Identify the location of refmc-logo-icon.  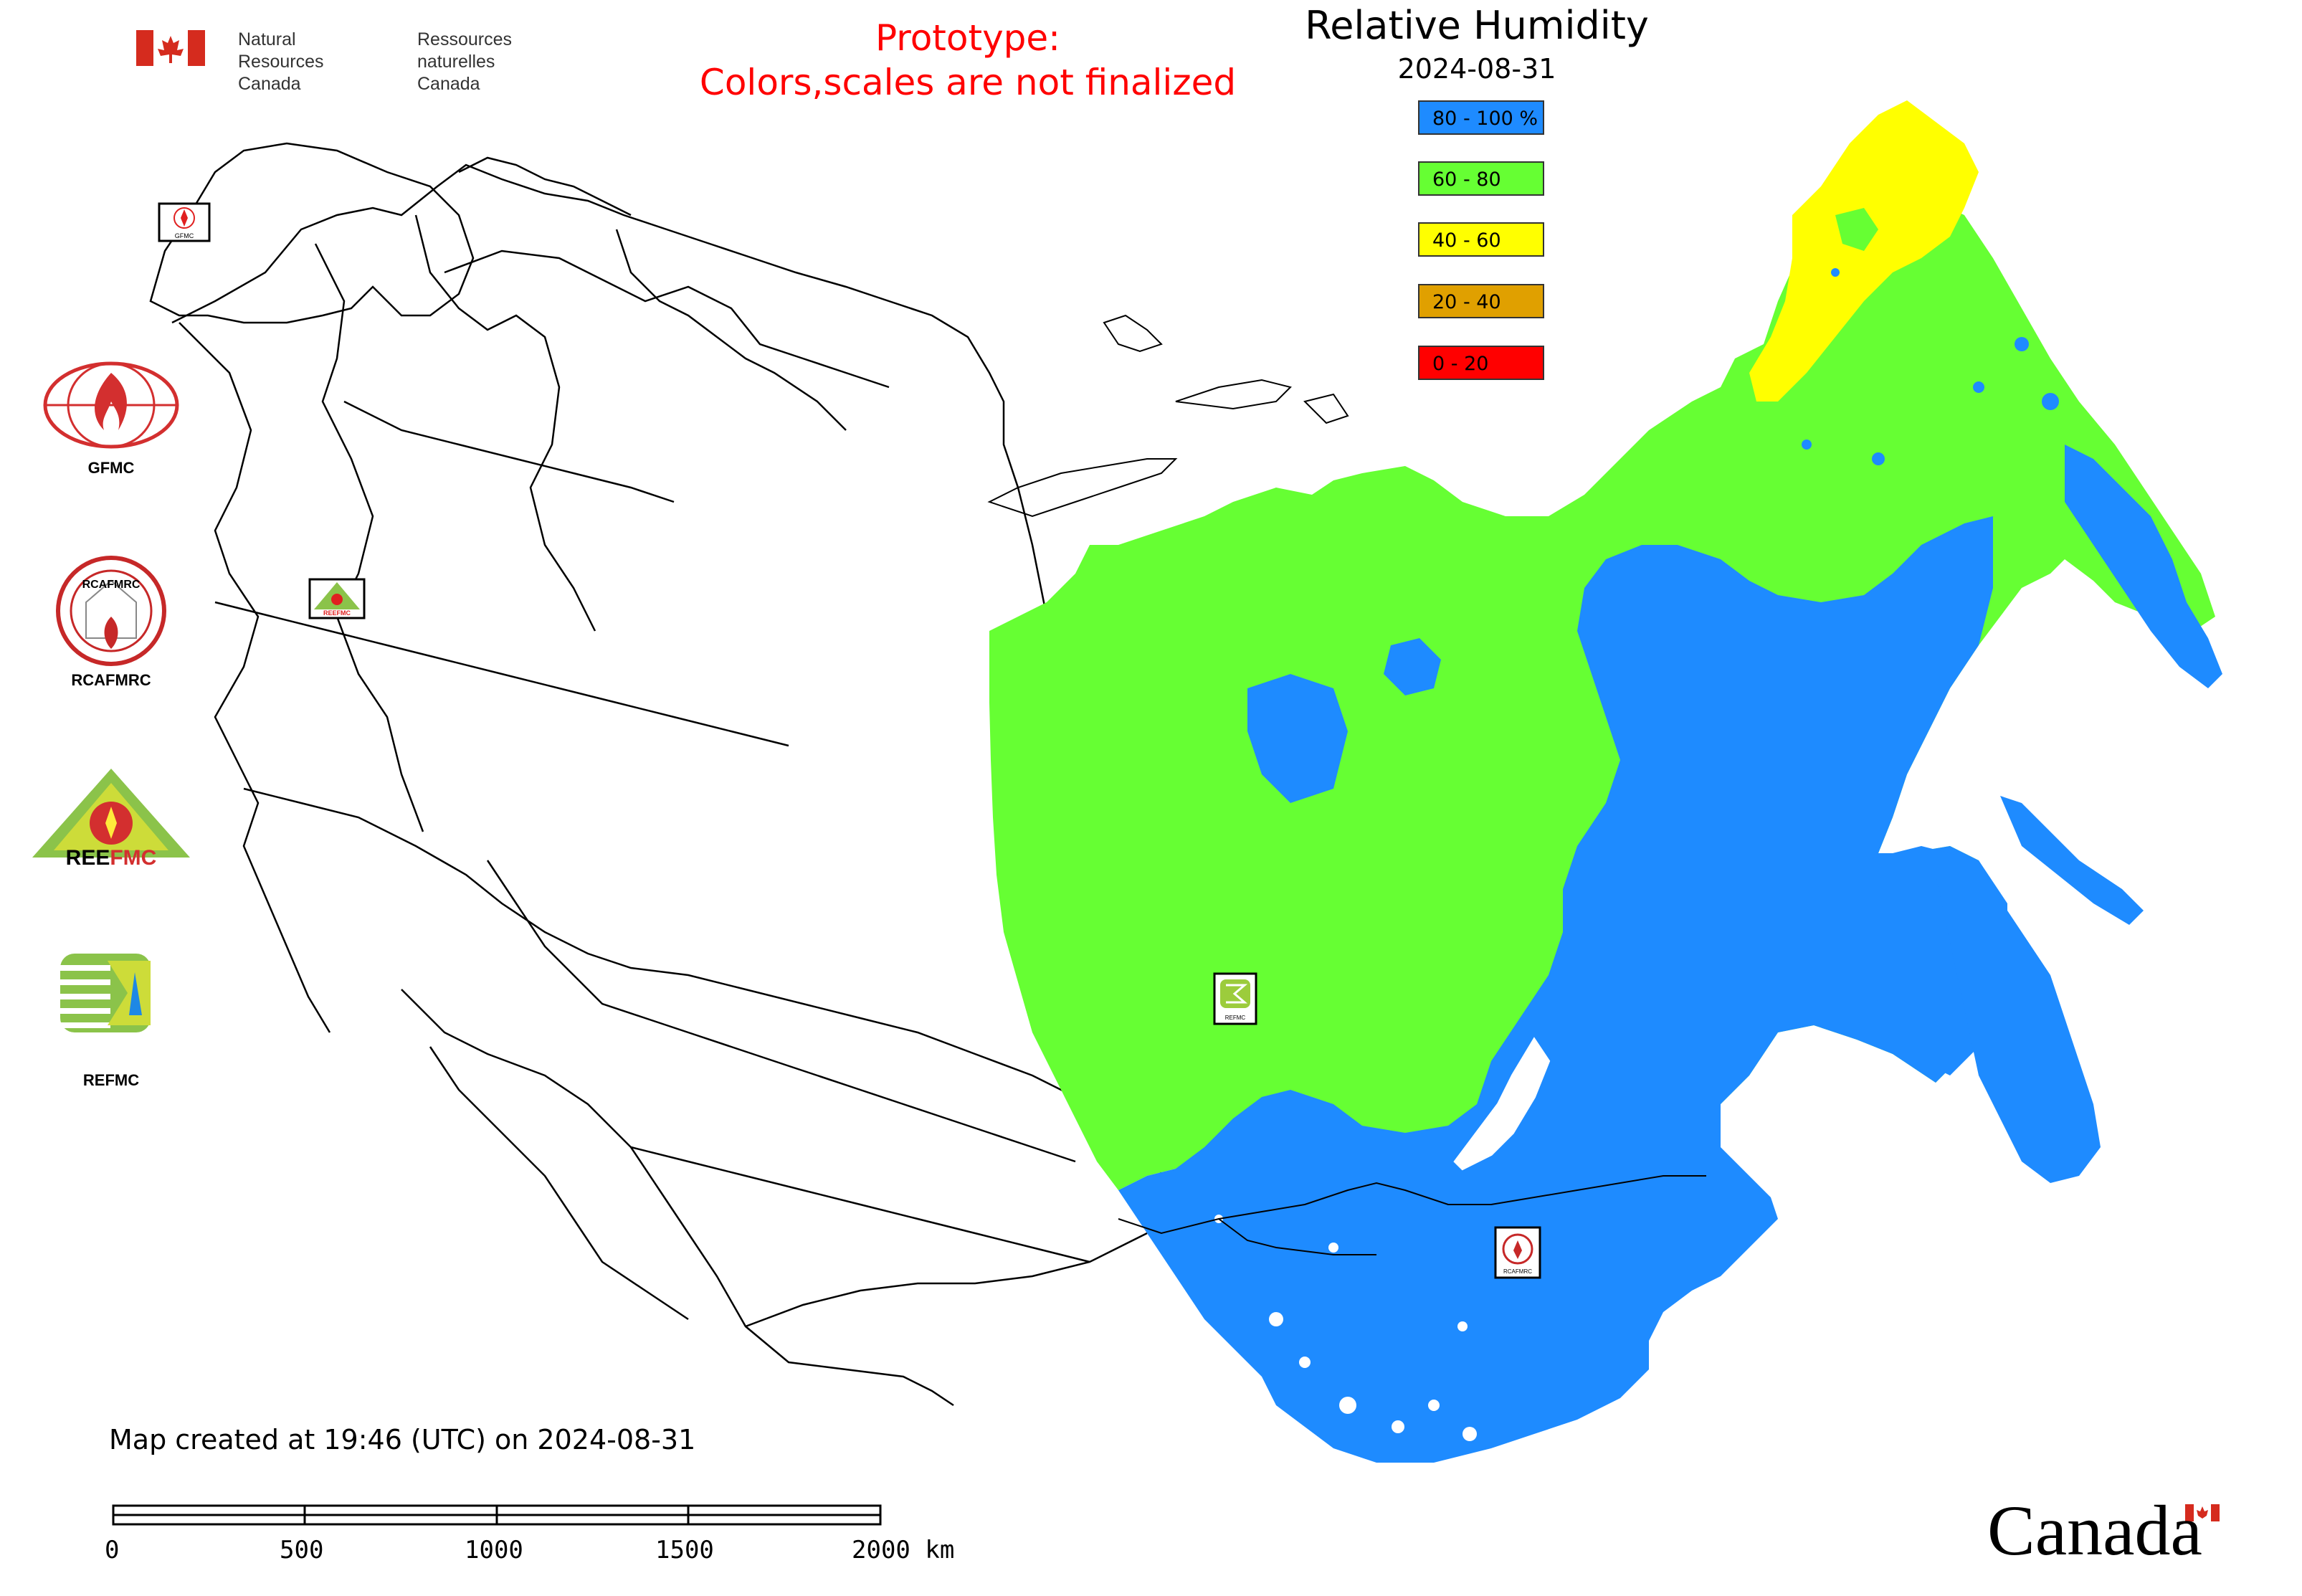
(105, 993).